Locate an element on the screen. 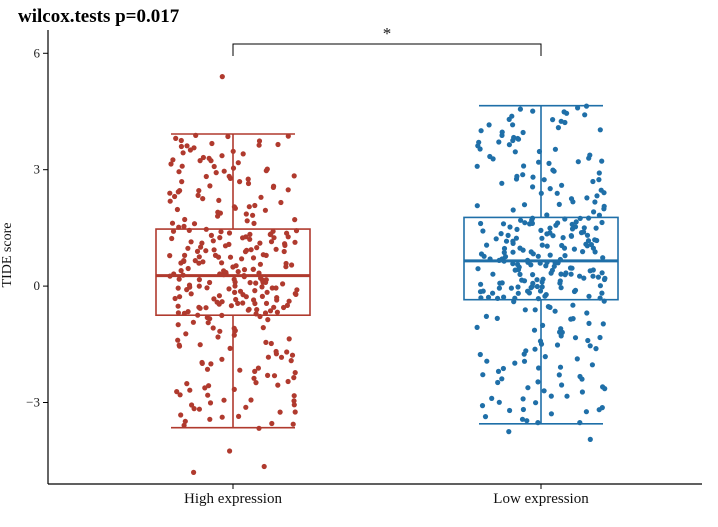 Image resolution: width=718 pixels, height=527 pixels. significance-label: * is located at coordinates (387, 33).